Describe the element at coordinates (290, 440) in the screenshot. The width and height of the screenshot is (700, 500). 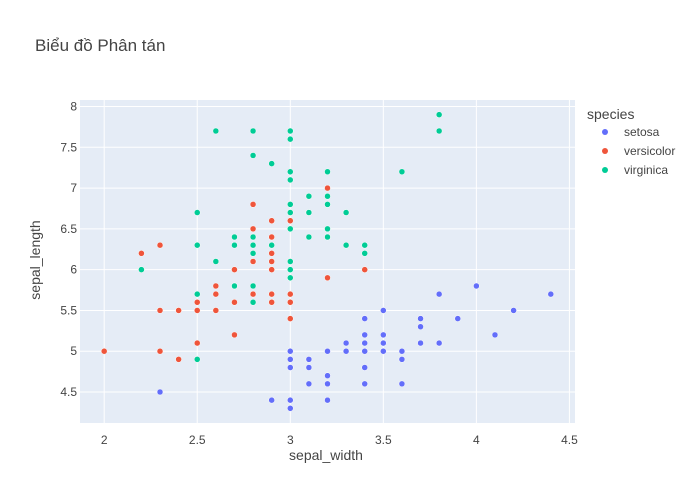
I see `x-tick-label: 3` at that location.